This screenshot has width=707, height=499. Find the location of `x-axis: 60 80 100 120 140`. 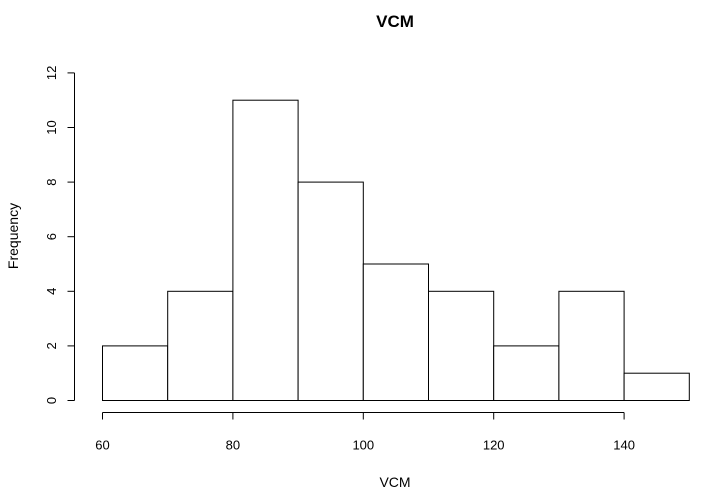

x-axis: 60 80 100 120 140 is located at coordinates (365, 432).